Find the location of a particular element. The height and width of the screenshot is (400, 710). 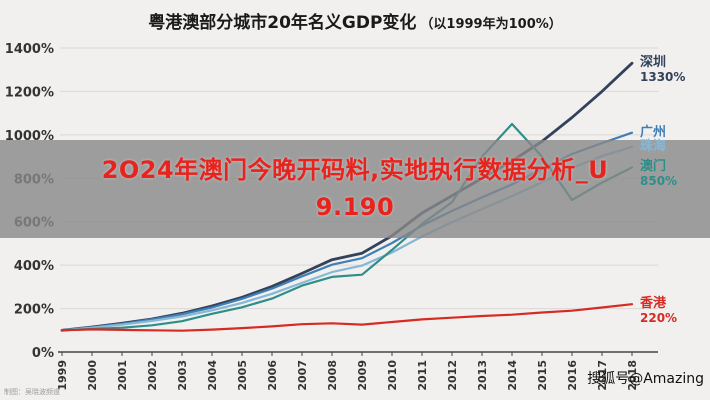

x-tick-label: 2017 is located at coordinates (602, 375).